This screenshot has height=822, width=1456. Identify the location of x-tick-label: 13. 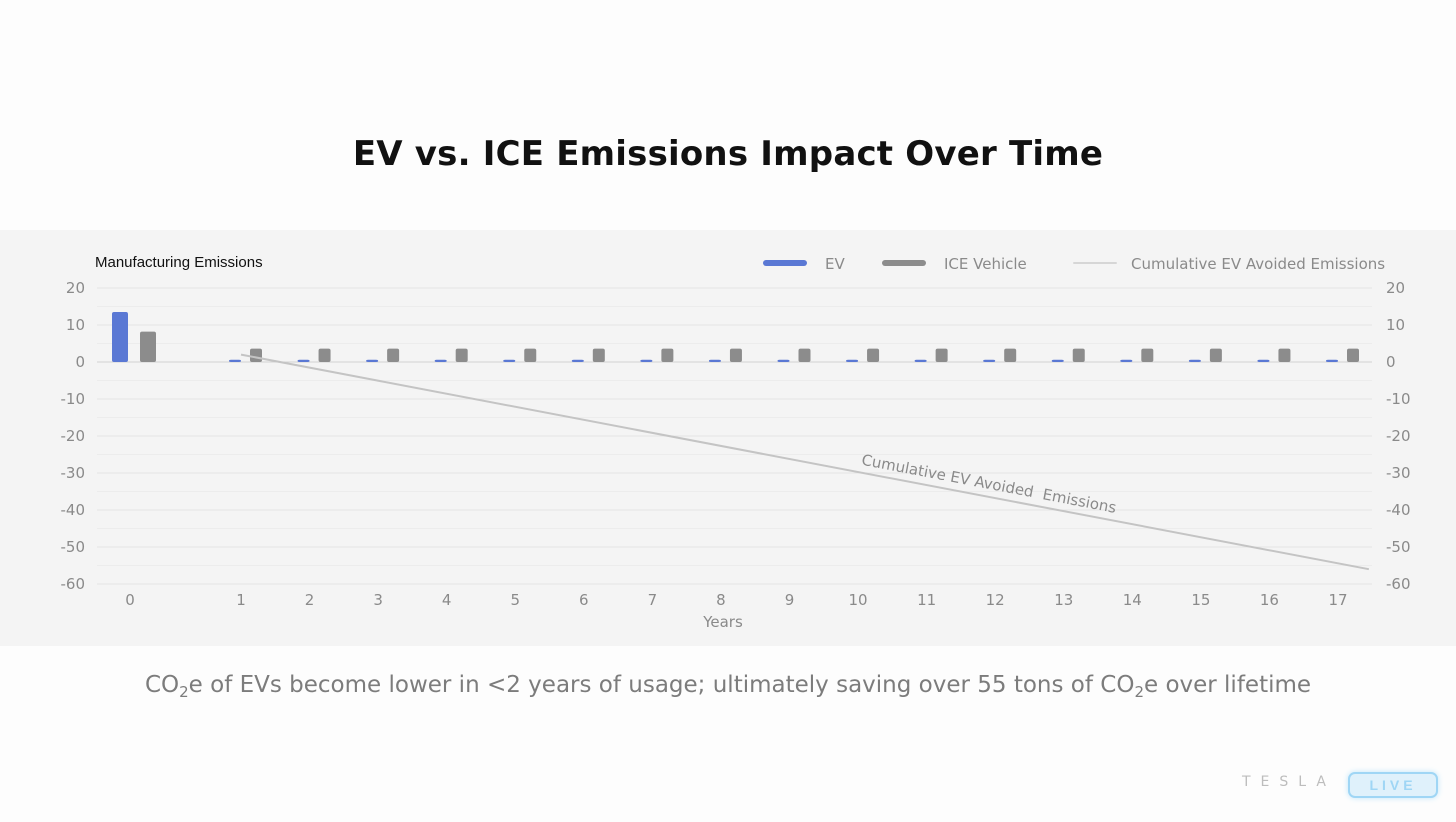
(1063, 600).